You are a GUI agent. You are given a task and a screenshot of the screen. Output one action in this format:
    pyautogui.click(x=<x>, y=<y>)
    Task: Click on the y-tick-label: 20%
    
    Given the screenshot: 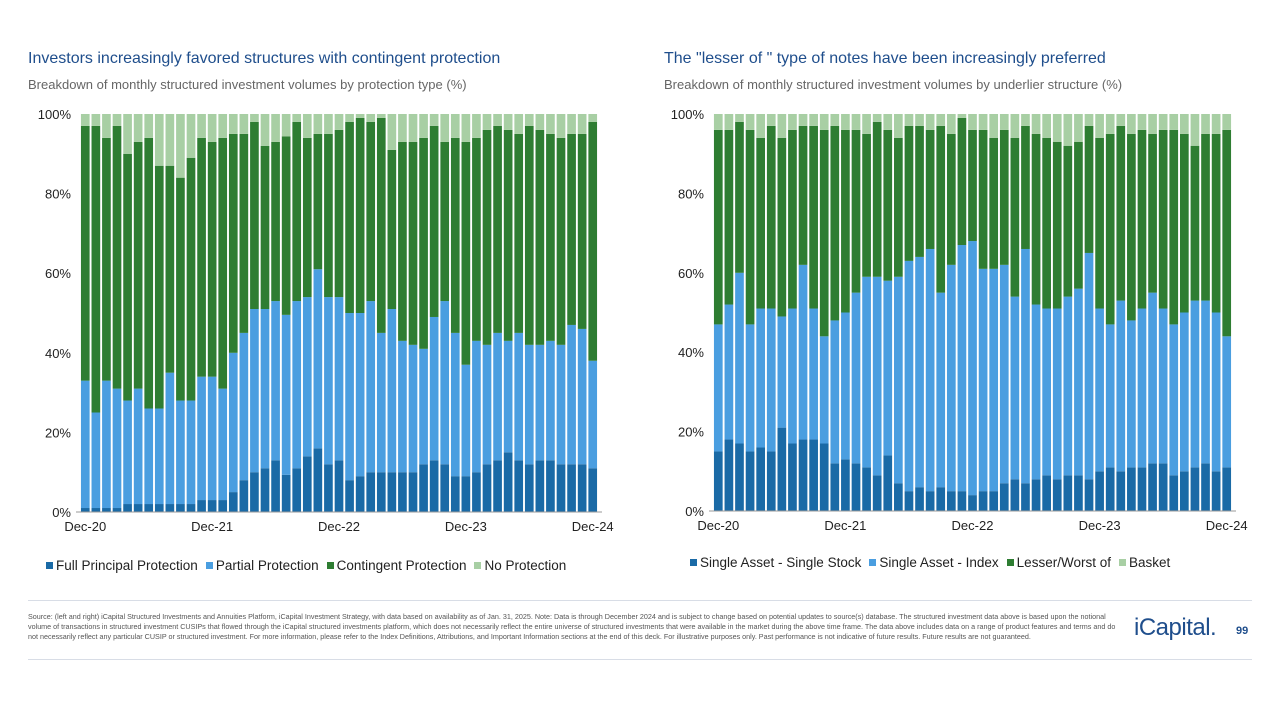 What is the action you would take?
    pyautogui.click(x=691, y=432)
    